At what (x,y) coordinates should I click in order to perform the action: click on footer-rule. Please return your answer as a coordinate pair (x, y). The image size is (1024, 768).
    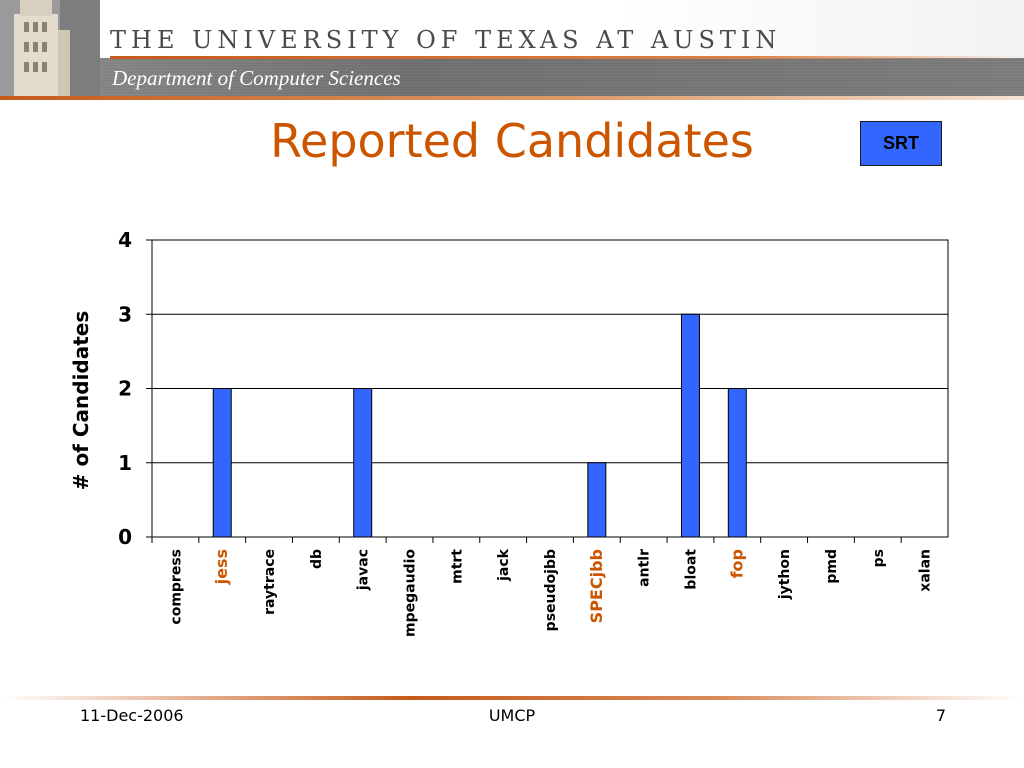
    Looking at the image, I should click on (512, 698).